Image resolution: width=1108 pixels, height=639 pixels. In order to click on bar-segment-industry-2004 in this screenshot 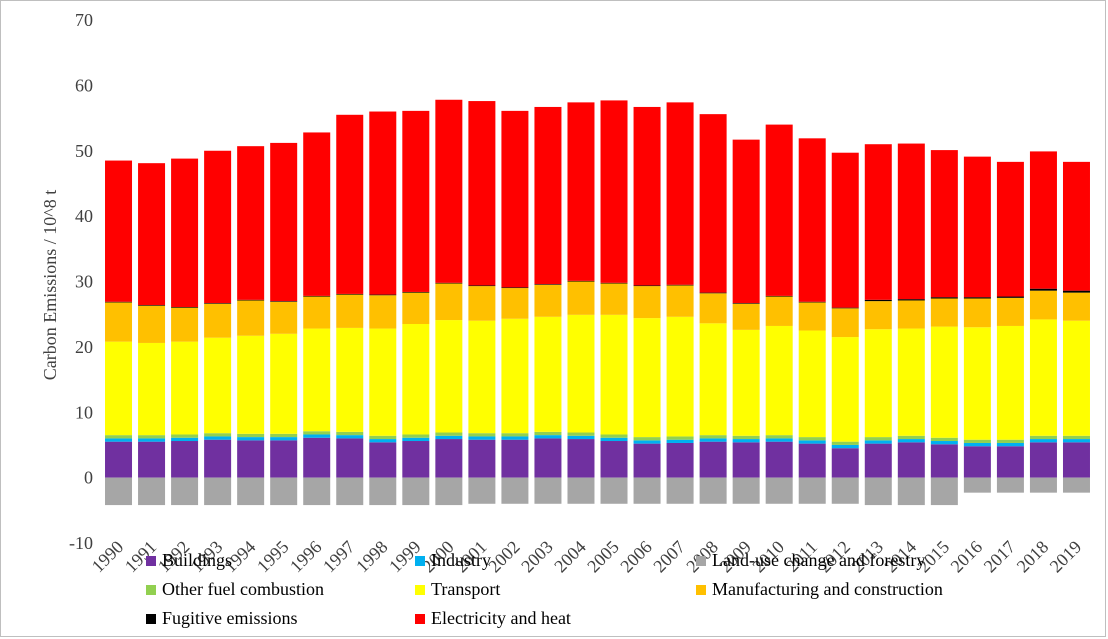, I will do `click(581, 437)`.